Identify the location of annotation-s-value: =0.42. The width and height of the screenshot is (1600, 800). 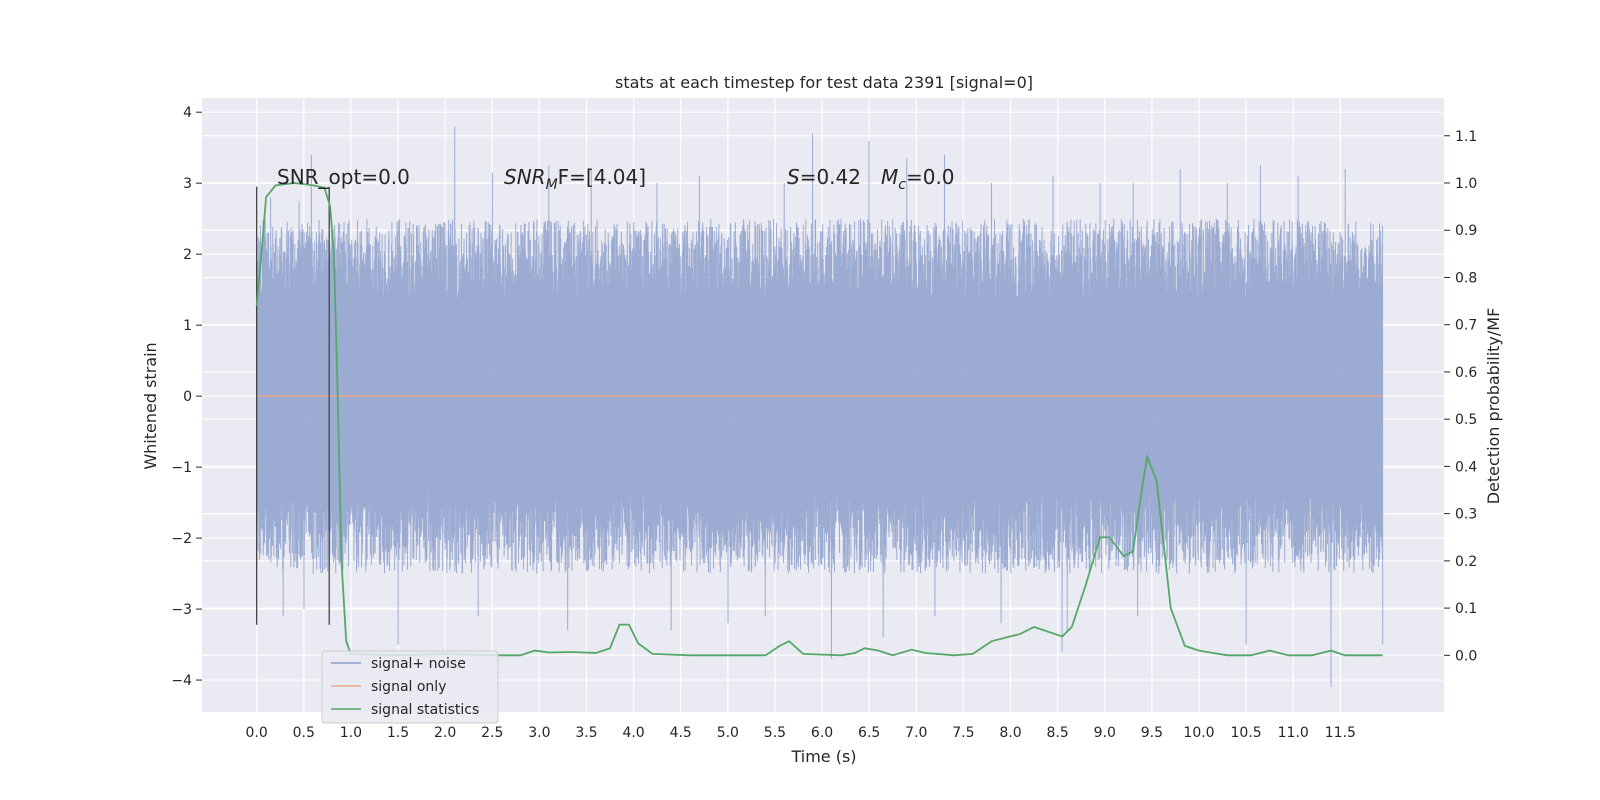
(830, 177).